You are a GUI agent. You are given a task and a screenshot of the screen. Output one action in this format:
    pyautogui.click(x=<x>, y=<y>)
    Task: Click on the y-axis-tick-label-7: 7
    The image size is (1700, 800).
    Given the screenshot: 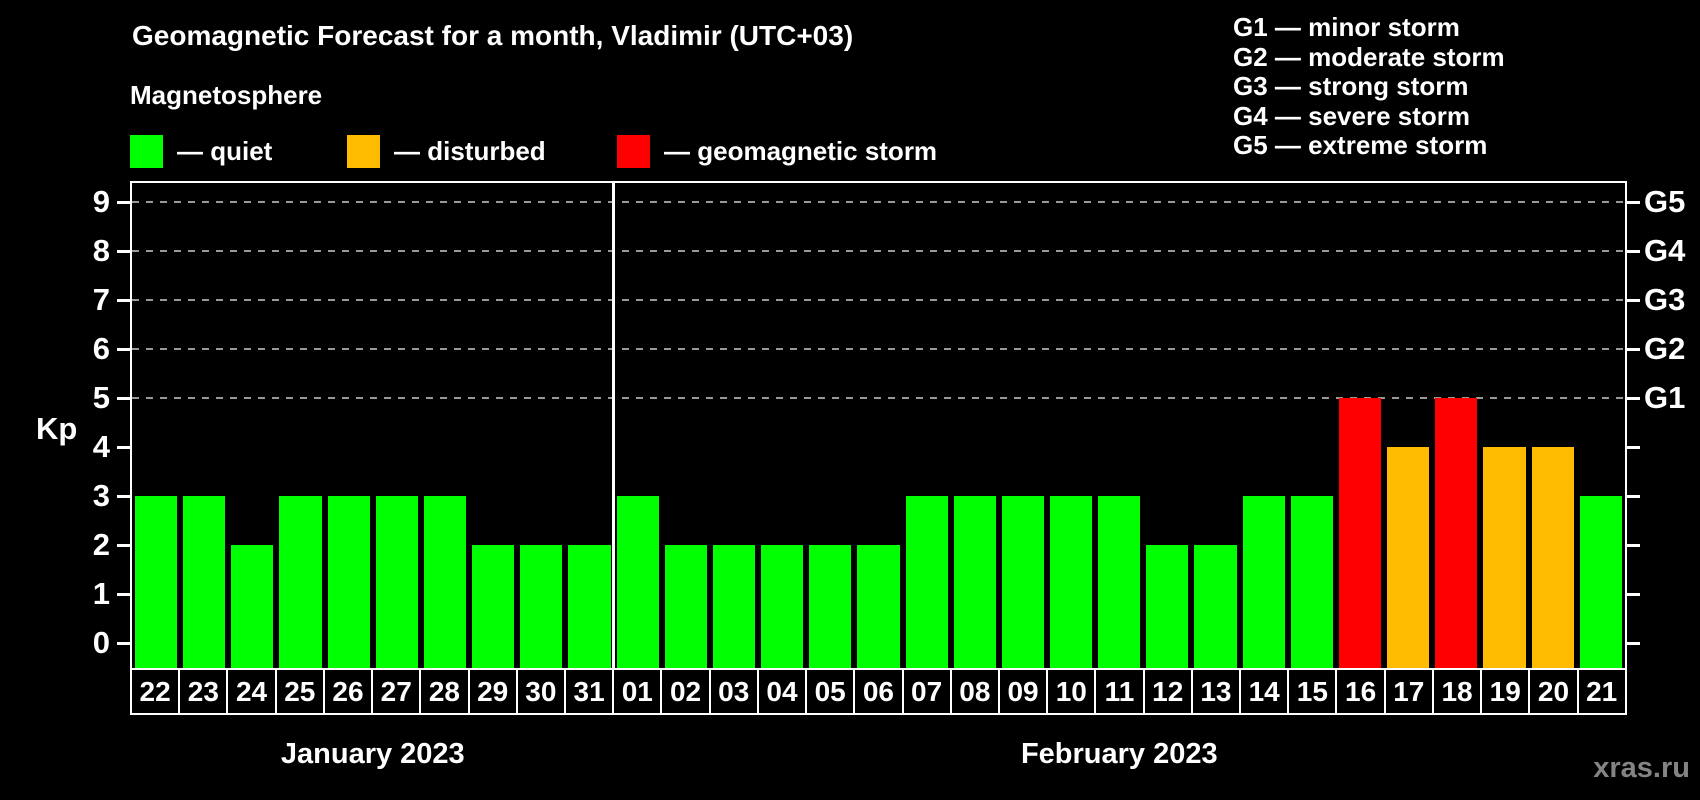 What is the action you would take?
    pyautogui.click(x=101, y=299)
    